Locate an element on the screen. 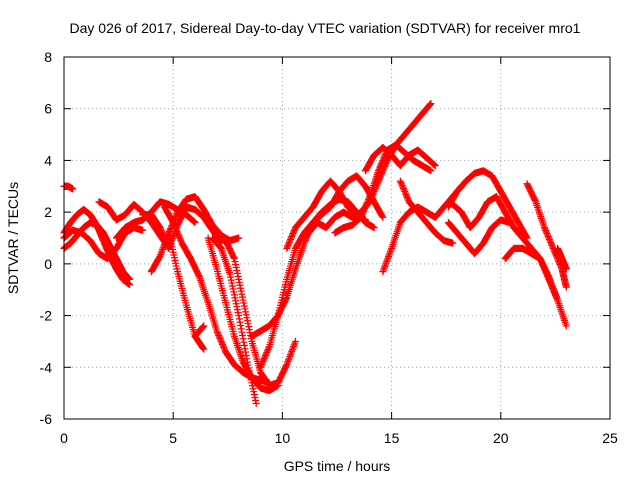  x-tick-label: 10 is located at coordinates (283, 438).